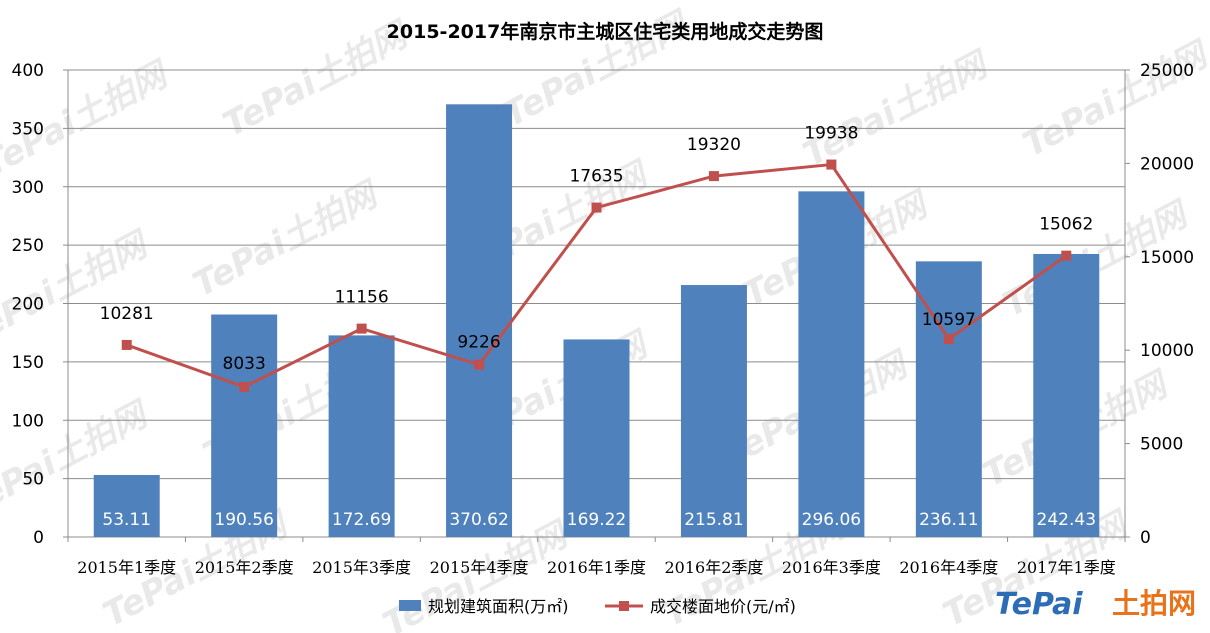  I want to click on tick-label-left: 50, so click(33, 480).